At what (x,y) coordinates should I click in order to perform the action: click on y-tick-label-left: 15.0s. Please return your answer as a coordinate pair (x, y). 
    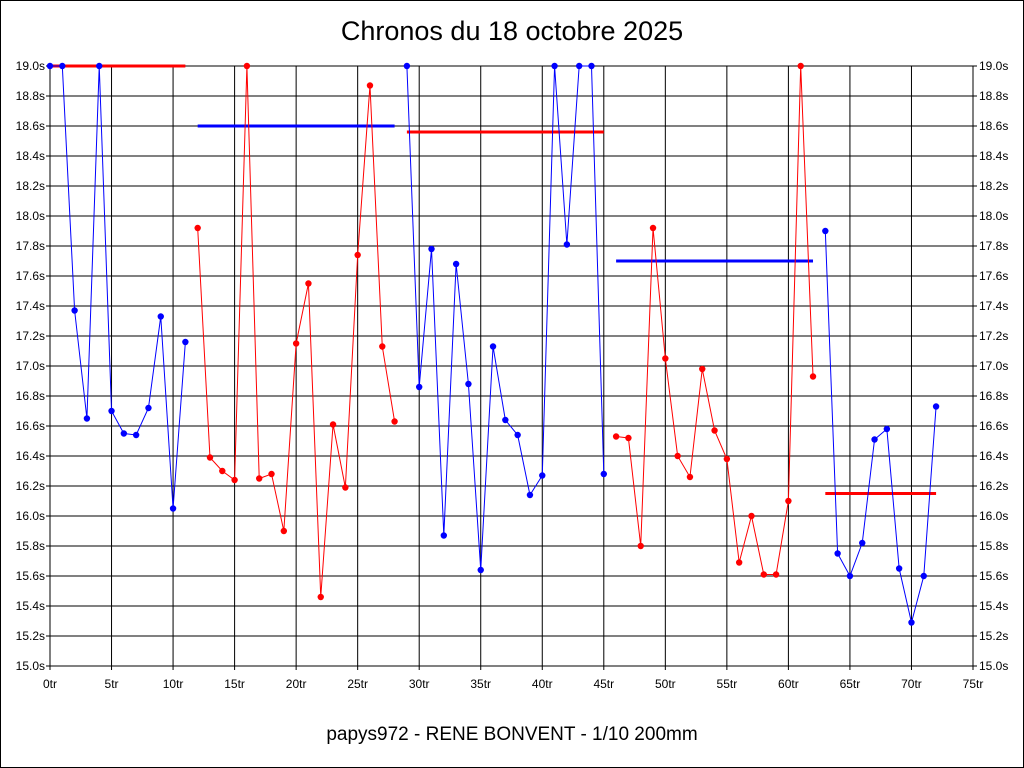
    Looking at the image, I should click on (30, 666).